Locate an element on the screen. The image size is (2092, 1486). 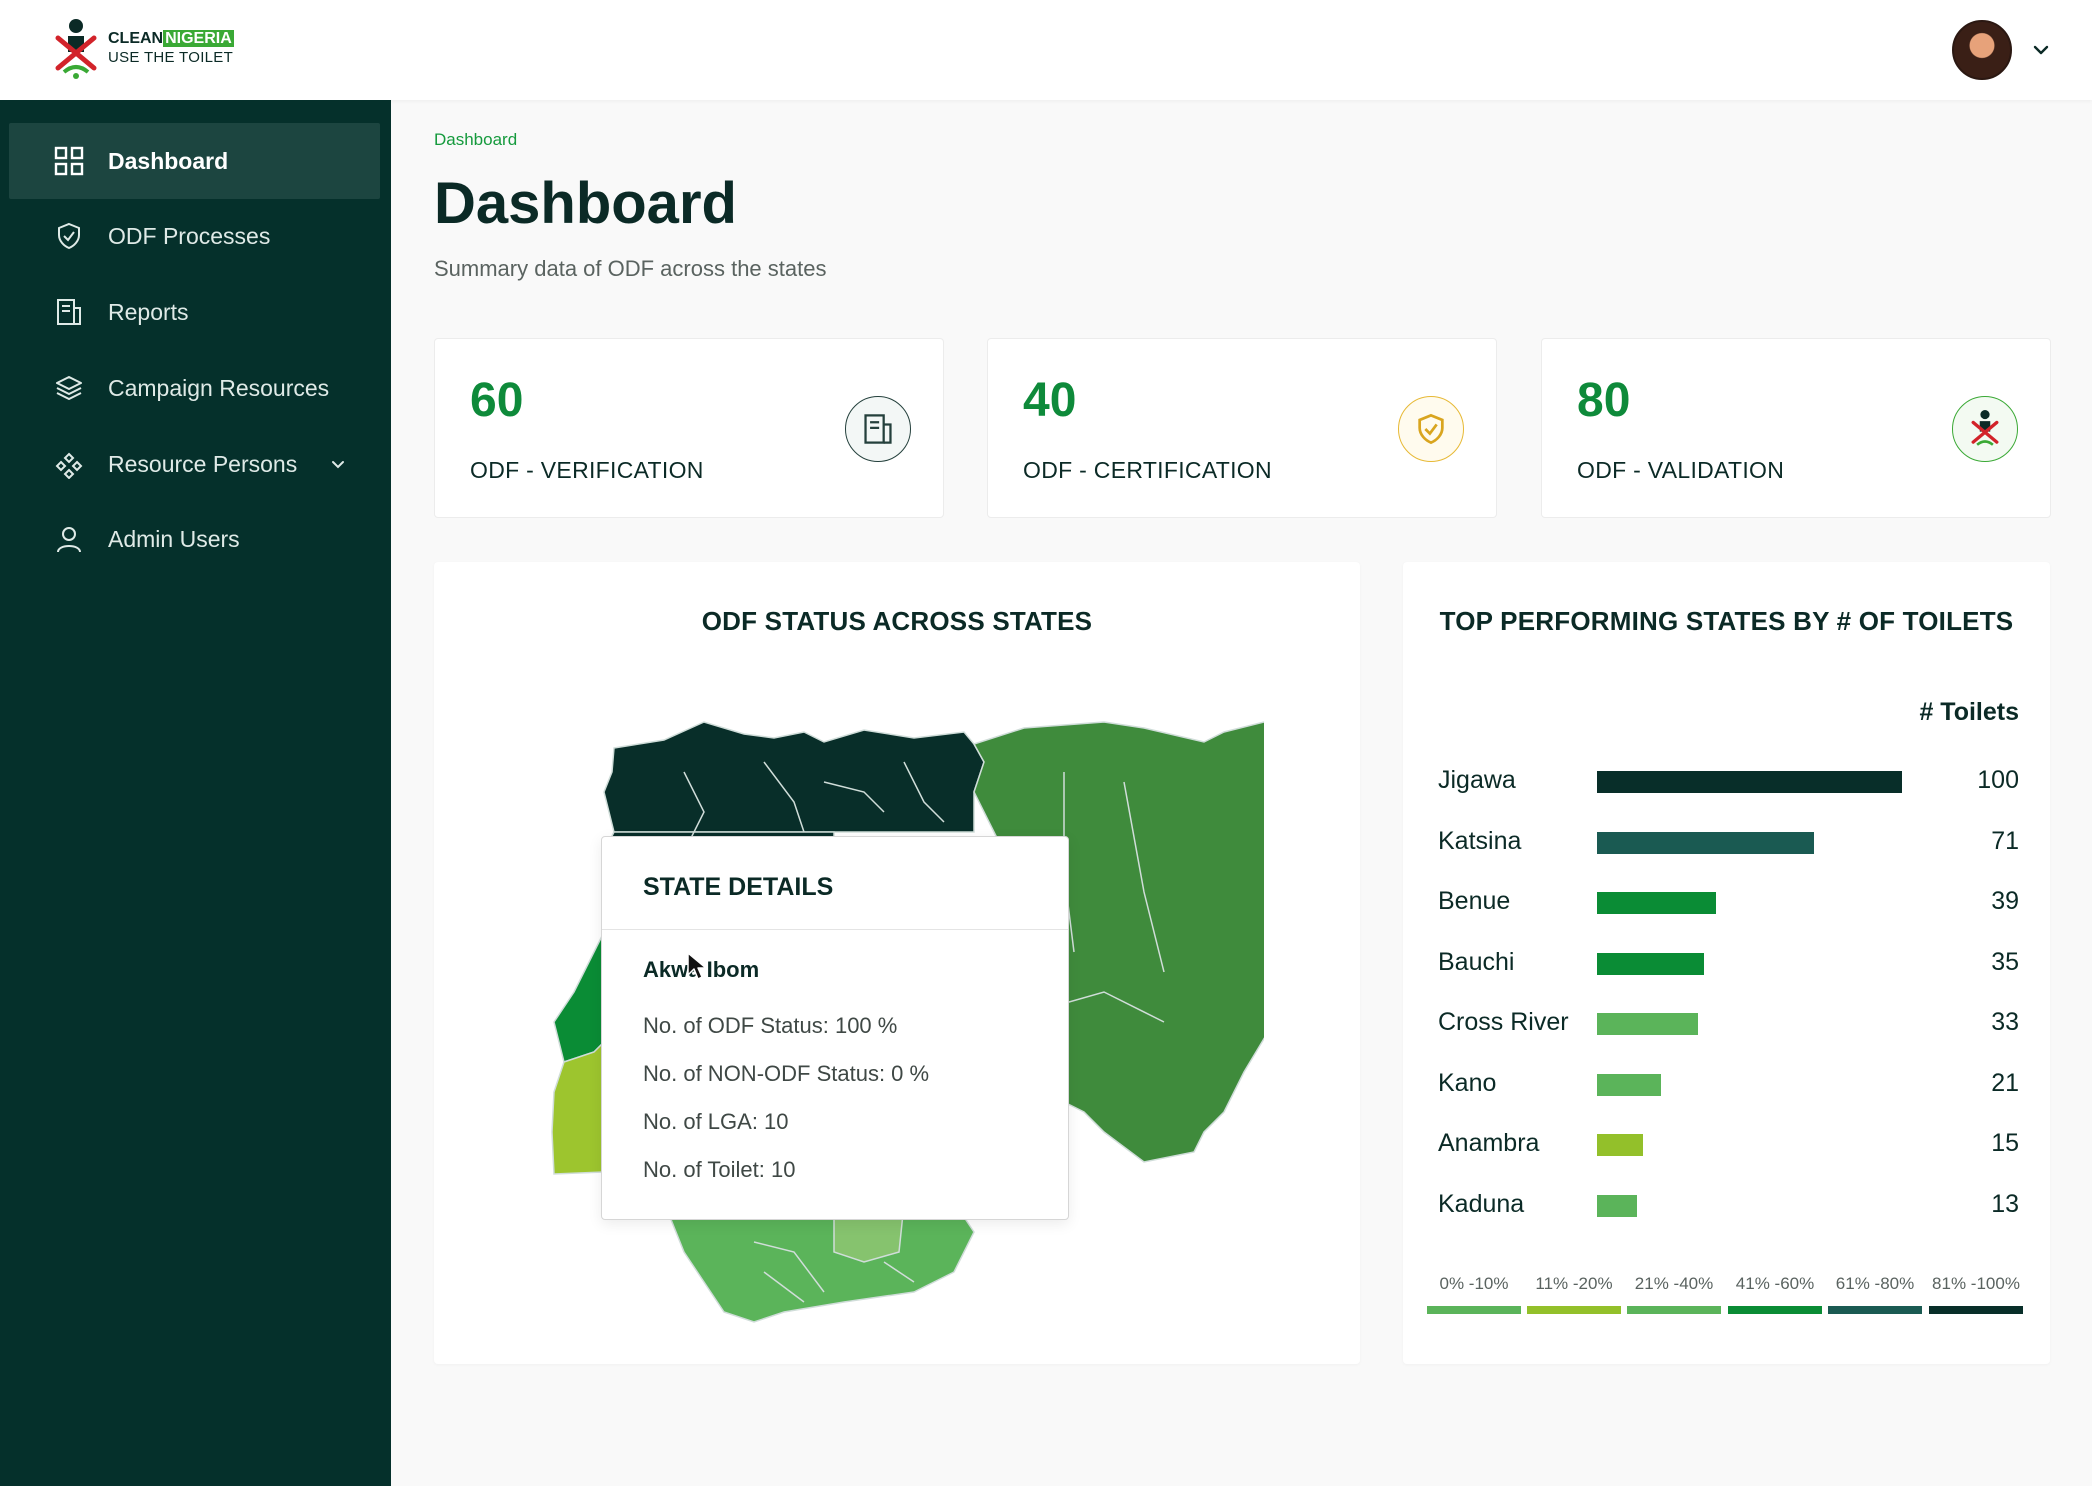
sidebar-item-odf-processes: ODF Processes is located at coordinates (194, 236).